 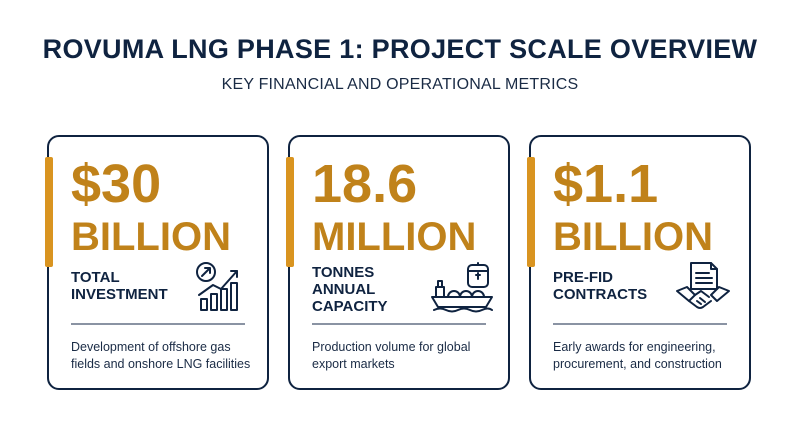 What do you see at coordinates (365, 184) in the screenshot?
I see `metric-value: 18.6` at bounding box center [365, 184].